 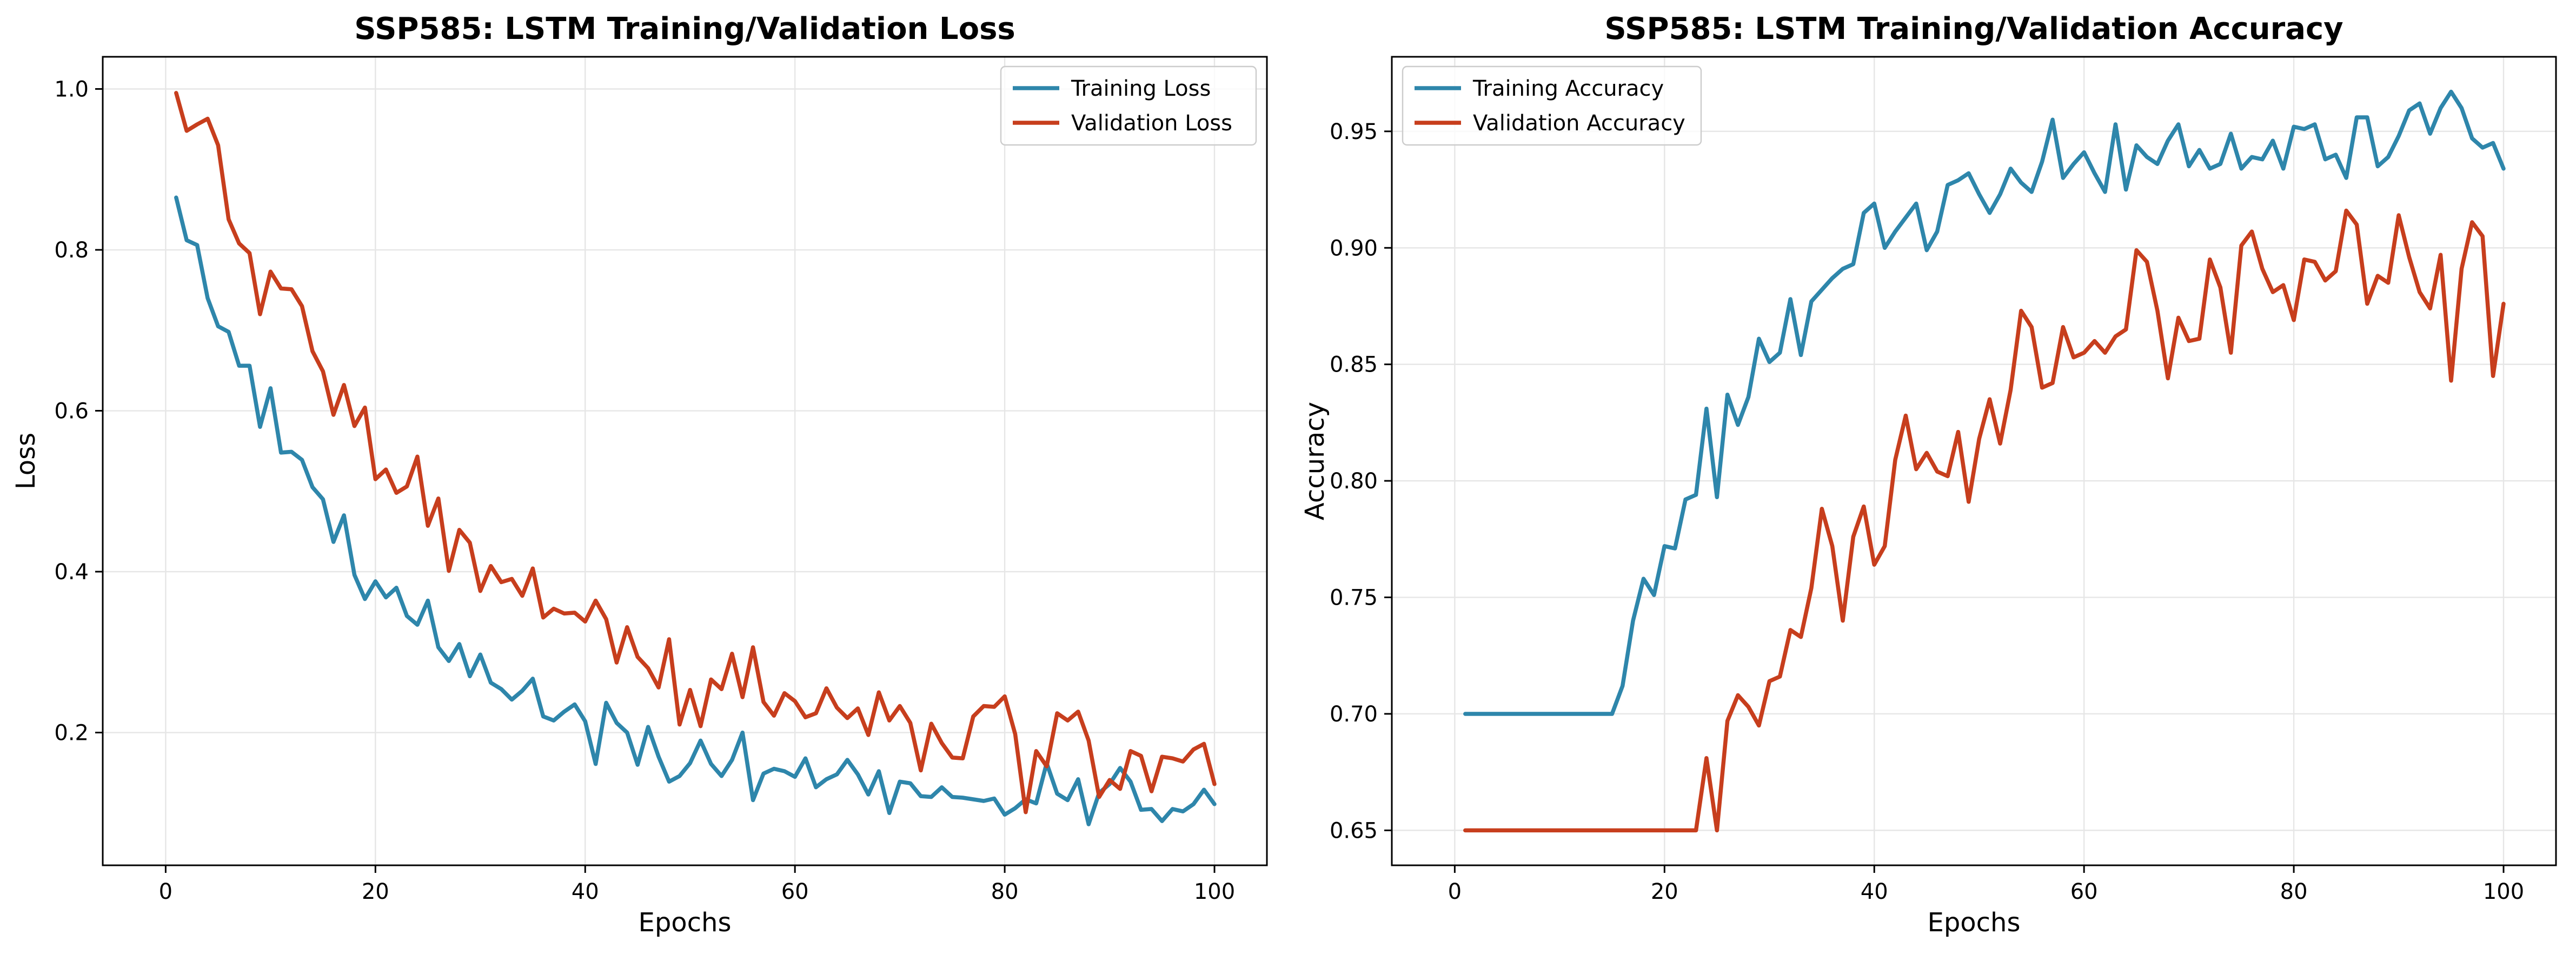 I want to click on chart-title: SSP585: LSTM Training/Validation Loss, so click(x=684, y=29).